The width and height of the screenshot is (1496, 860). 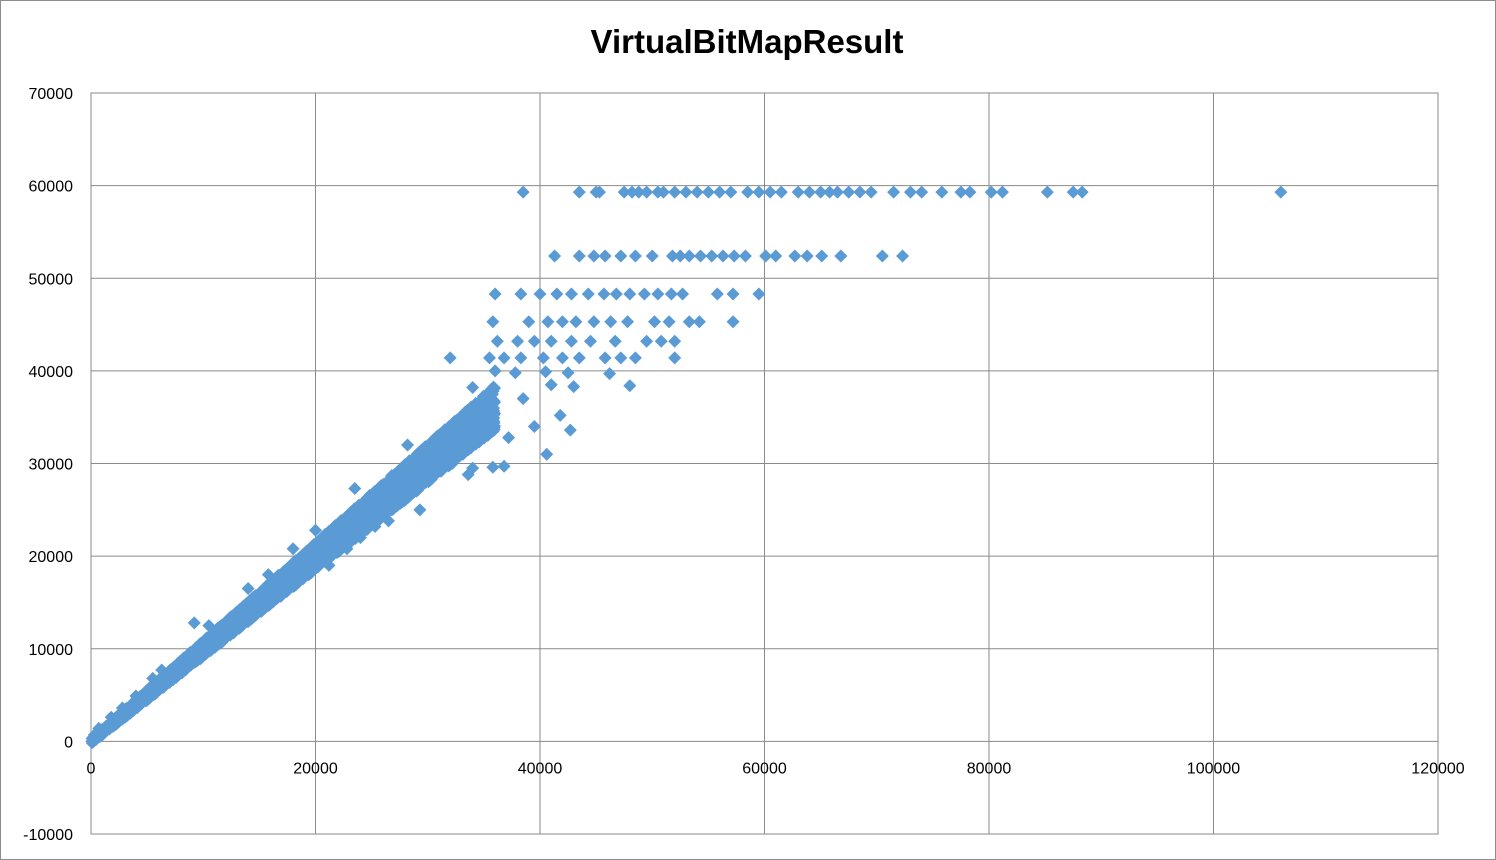 What do you see at coordinates (51, 557) in the screenshot?
I see `y-tick-label: 20000` at bounding box center [51, 557].